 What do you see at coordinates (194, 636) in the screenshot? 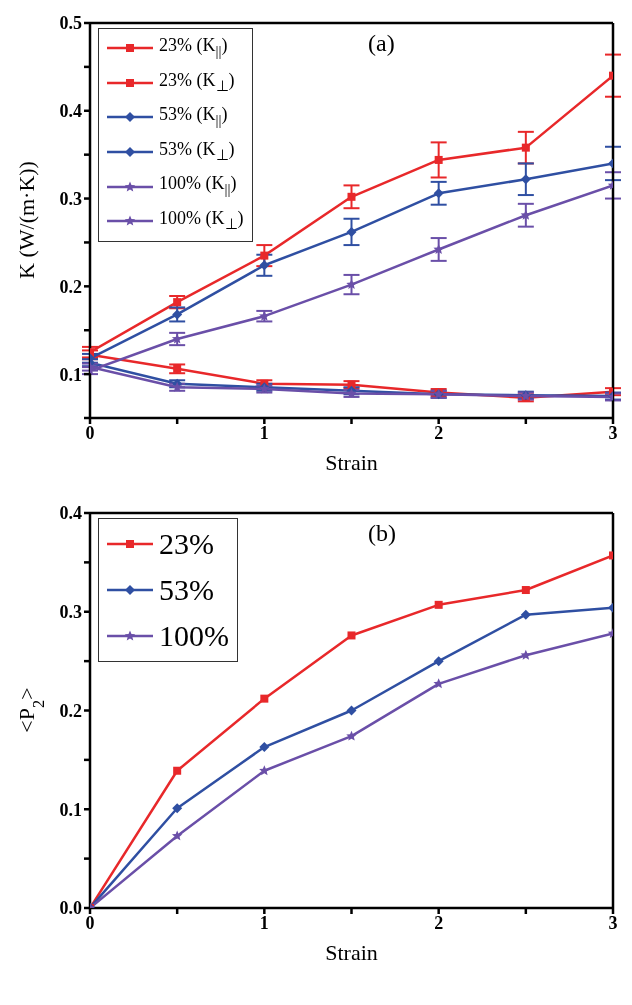
I see `legend-label: 100%` at bounding box center [194, 636].